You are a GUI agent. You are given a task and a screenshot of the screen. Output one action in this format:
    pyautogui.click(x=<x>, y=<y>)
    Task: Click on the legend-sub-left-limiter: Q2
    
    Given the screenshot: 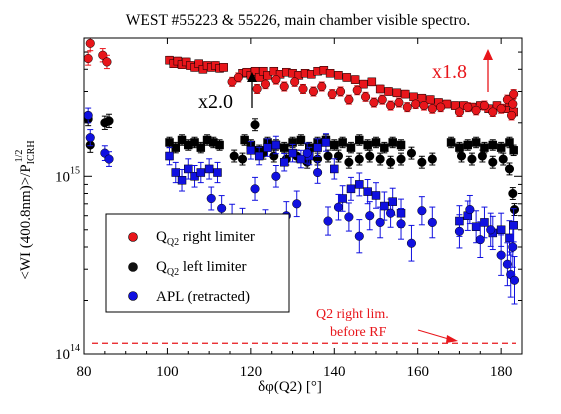 What is the action you would take?
    pyautogui.click(x=173, y=272)
    